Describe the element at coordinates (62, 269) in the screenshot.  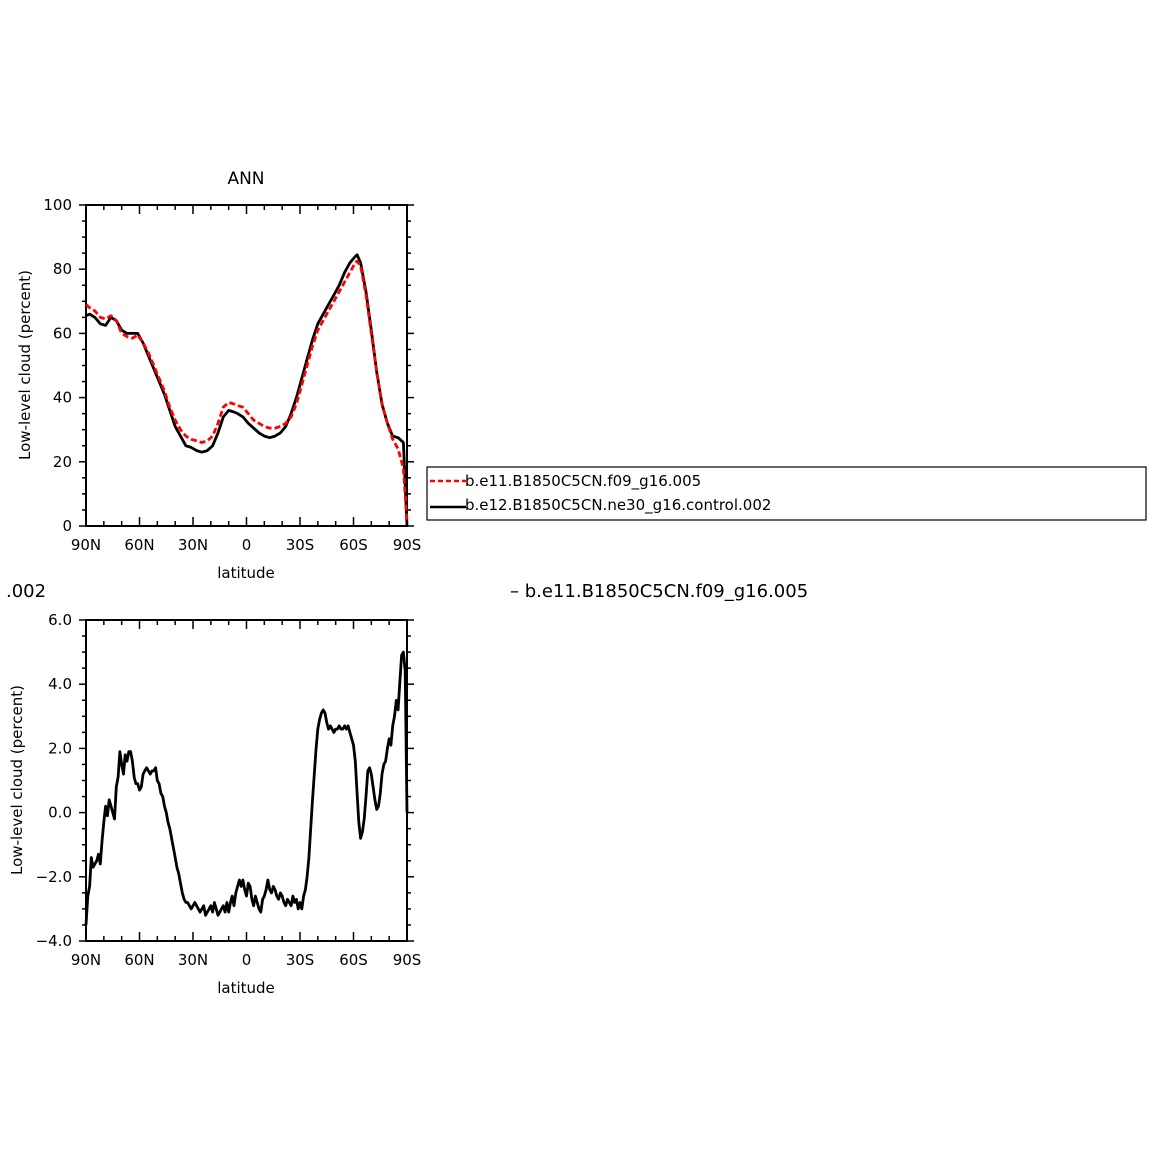
I see `y-tick-label: 80` at that location.